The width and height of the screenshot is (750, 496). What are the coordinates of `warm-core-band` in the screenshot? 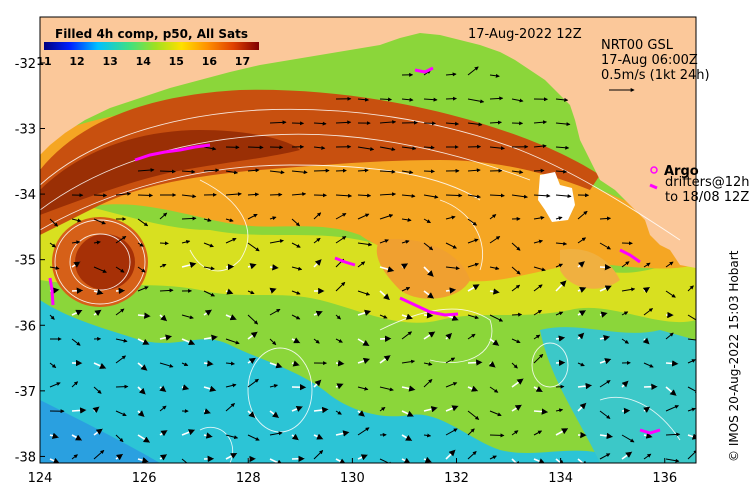 It's located at (170, 172).